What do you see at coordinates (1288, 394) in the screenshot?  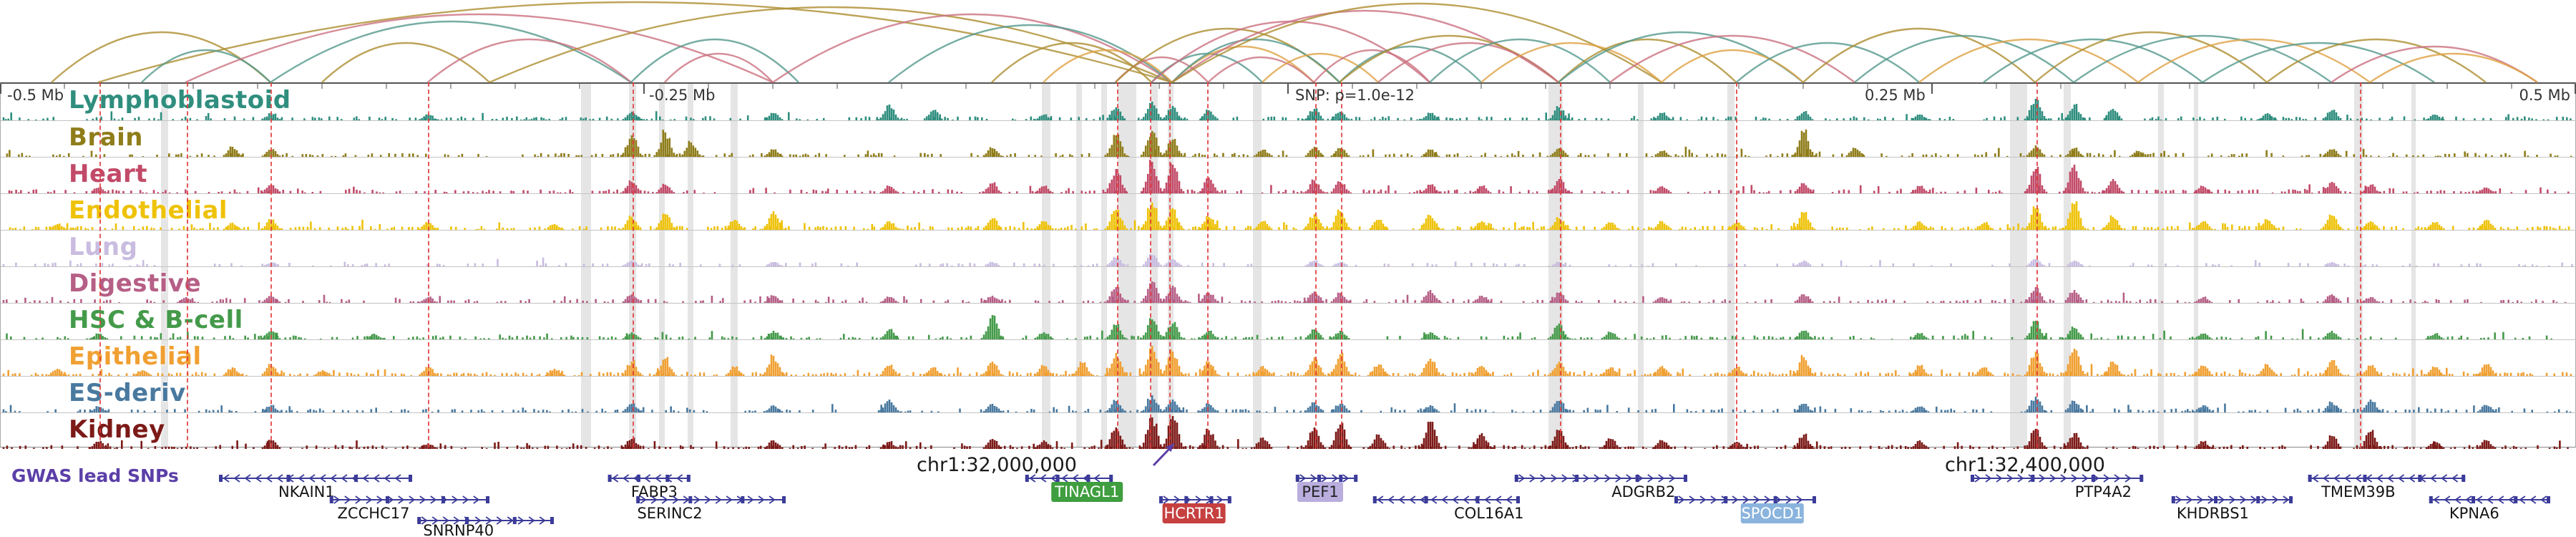 I see `track-row-es-deriv: ES-deriv` at bounding box center [1288, 394].